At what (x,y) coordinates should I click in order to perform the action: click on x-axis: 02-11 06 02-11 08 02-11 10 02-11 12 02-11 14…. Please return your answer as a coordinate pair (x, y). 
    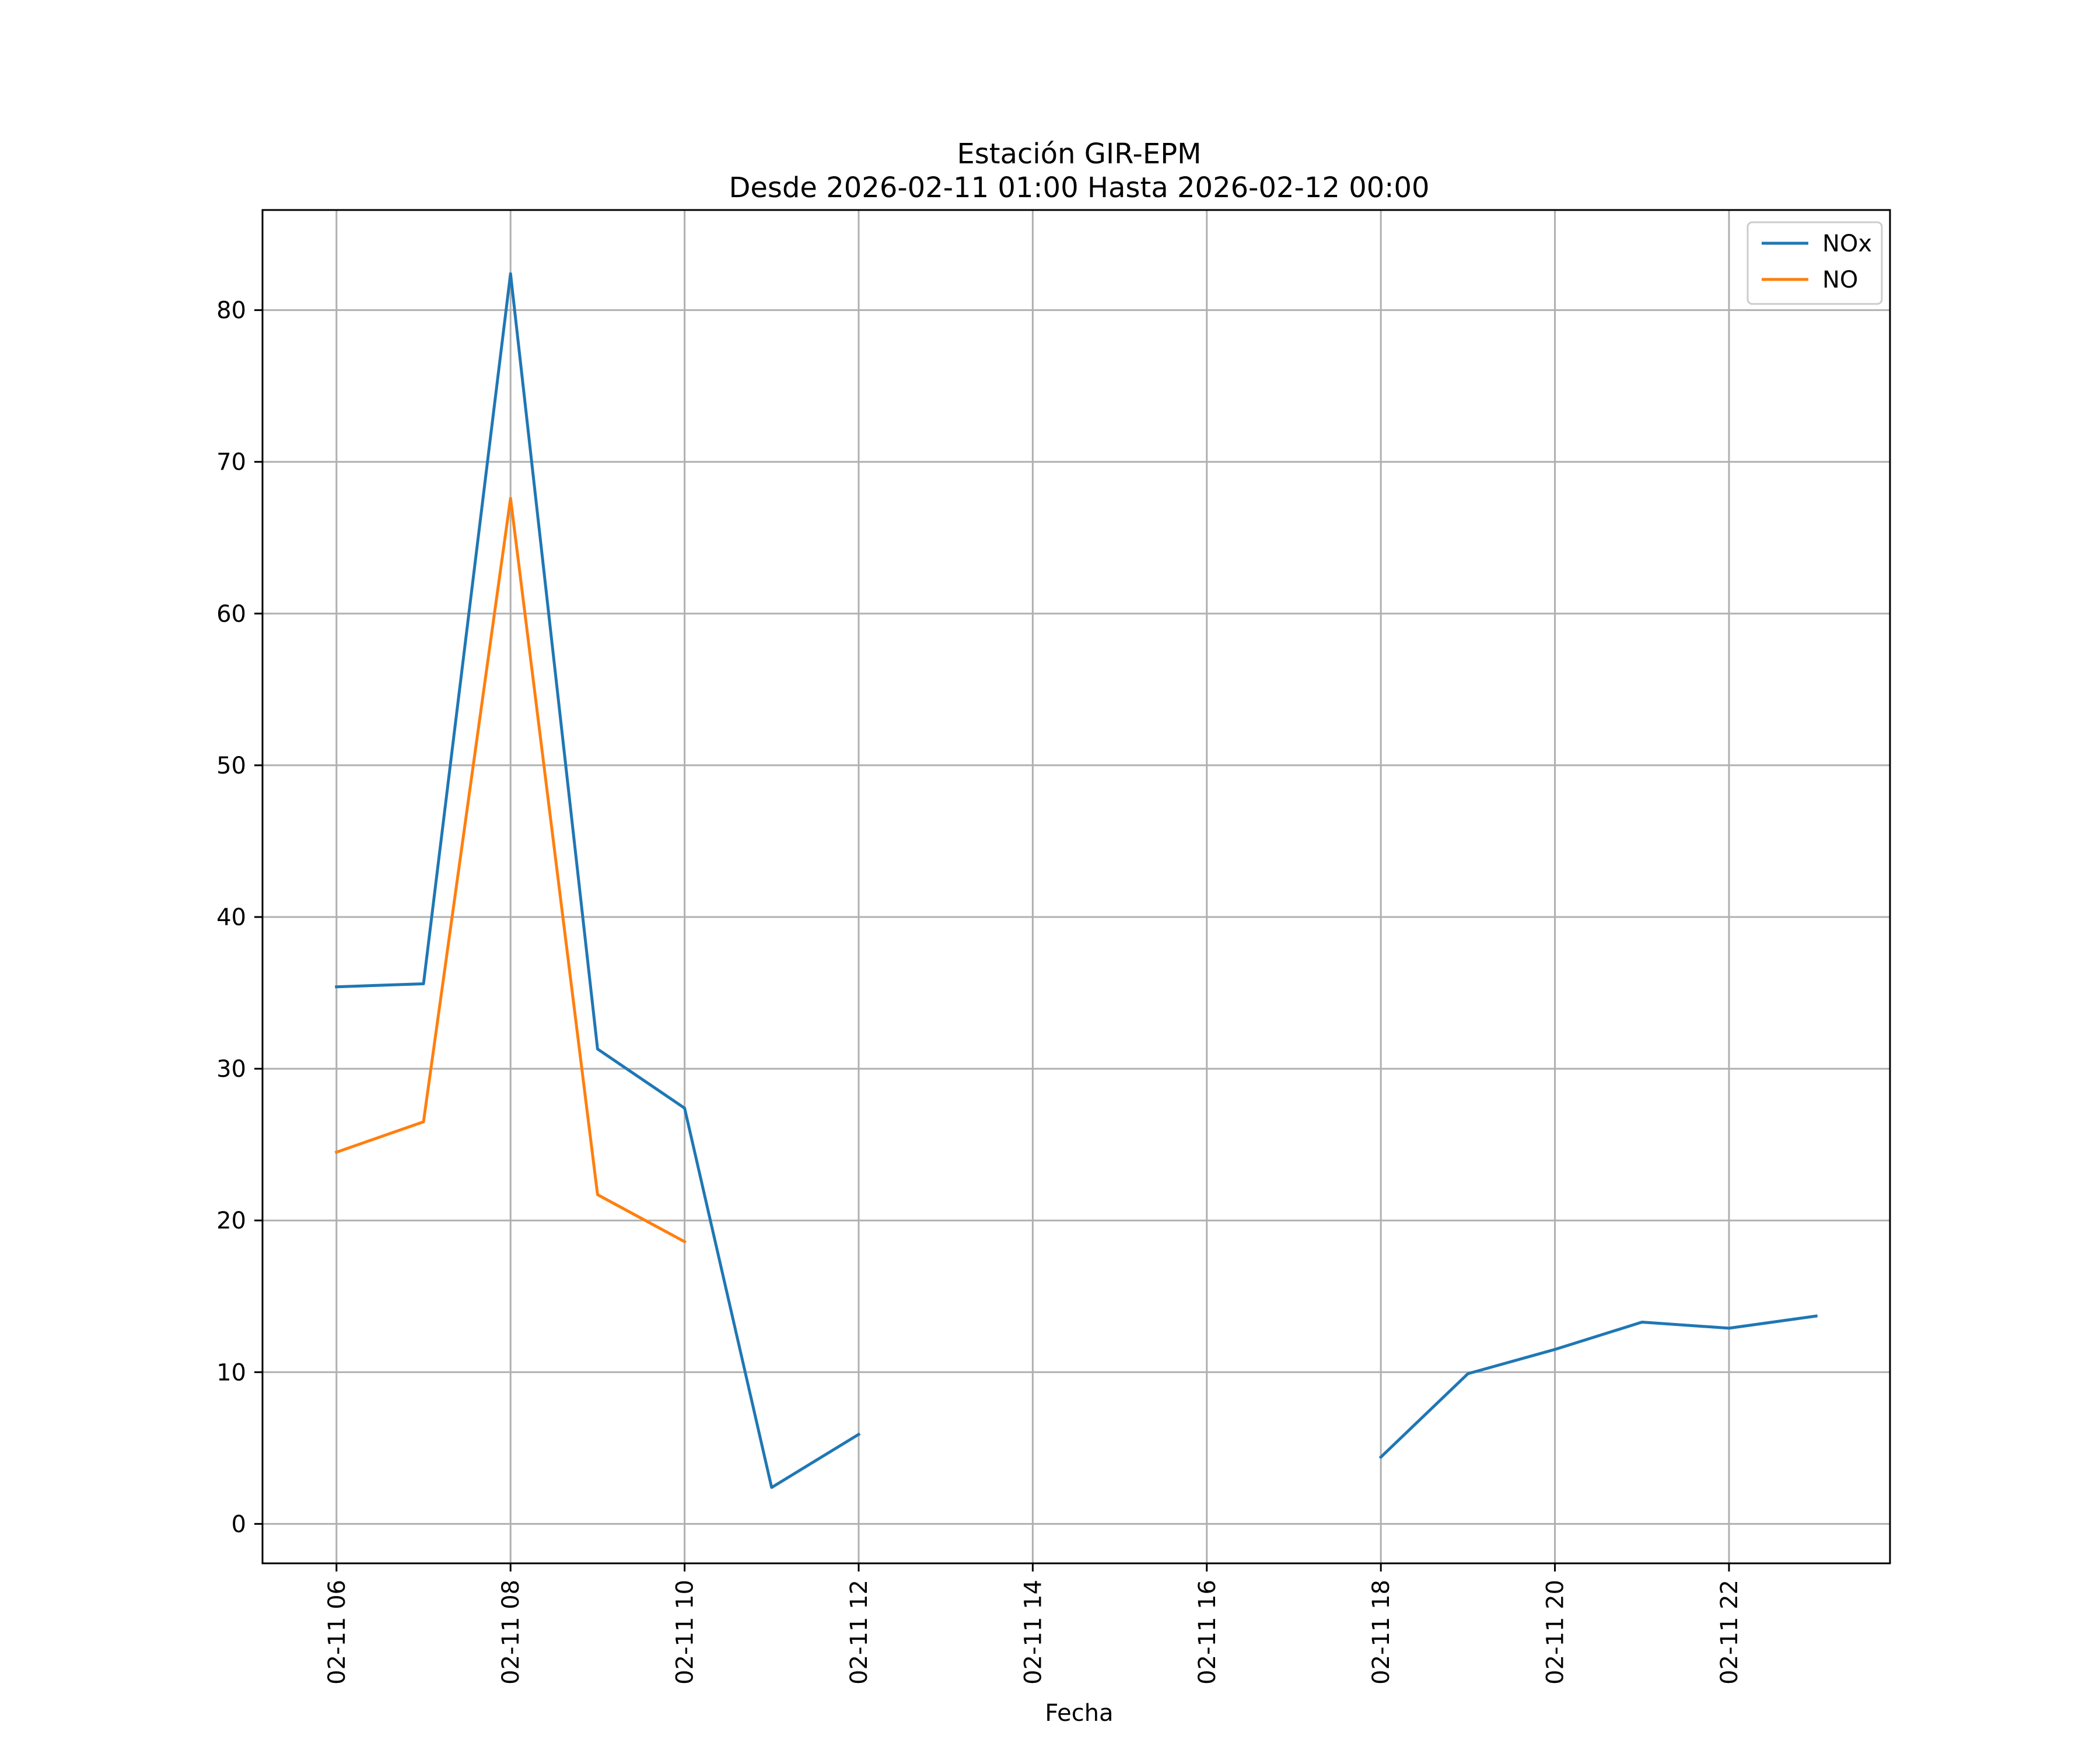
    Looking at the image, I should click on (1033, 1624).